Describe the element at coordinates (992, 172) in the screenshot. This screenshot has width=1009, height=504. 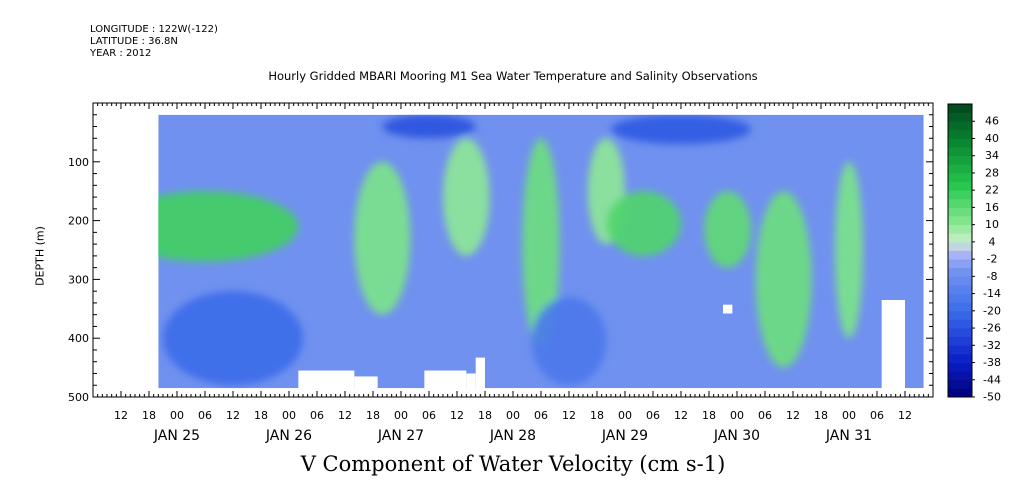
I see `colorbar-label: 28` at that location.